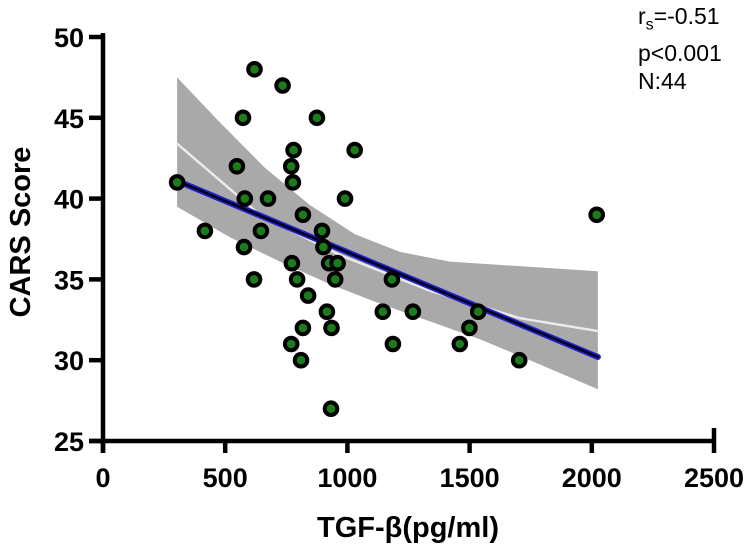 This screenshot has height=553, width=750. What do you see at coordinates (21, 232) in the screenshot?
I see `y-axis-title: CARS Score` at bounding box center [21, 232].